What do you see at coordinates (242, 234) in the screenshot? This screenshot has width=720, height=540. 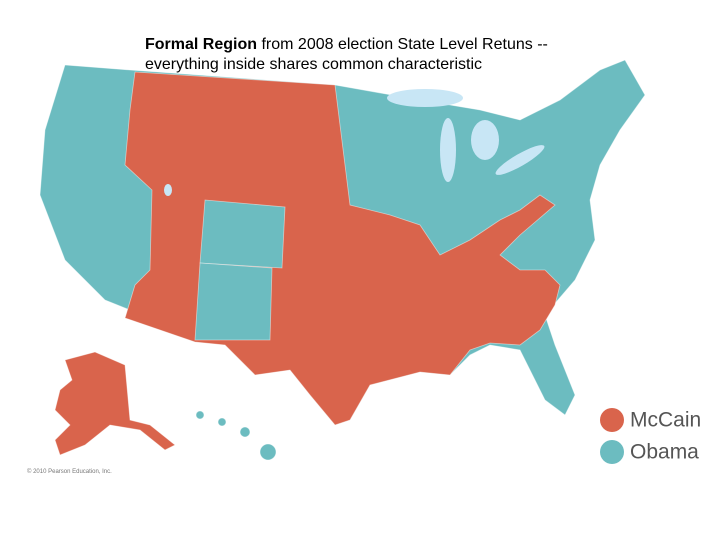 I see `colorado` at bounding box center [242, 234].